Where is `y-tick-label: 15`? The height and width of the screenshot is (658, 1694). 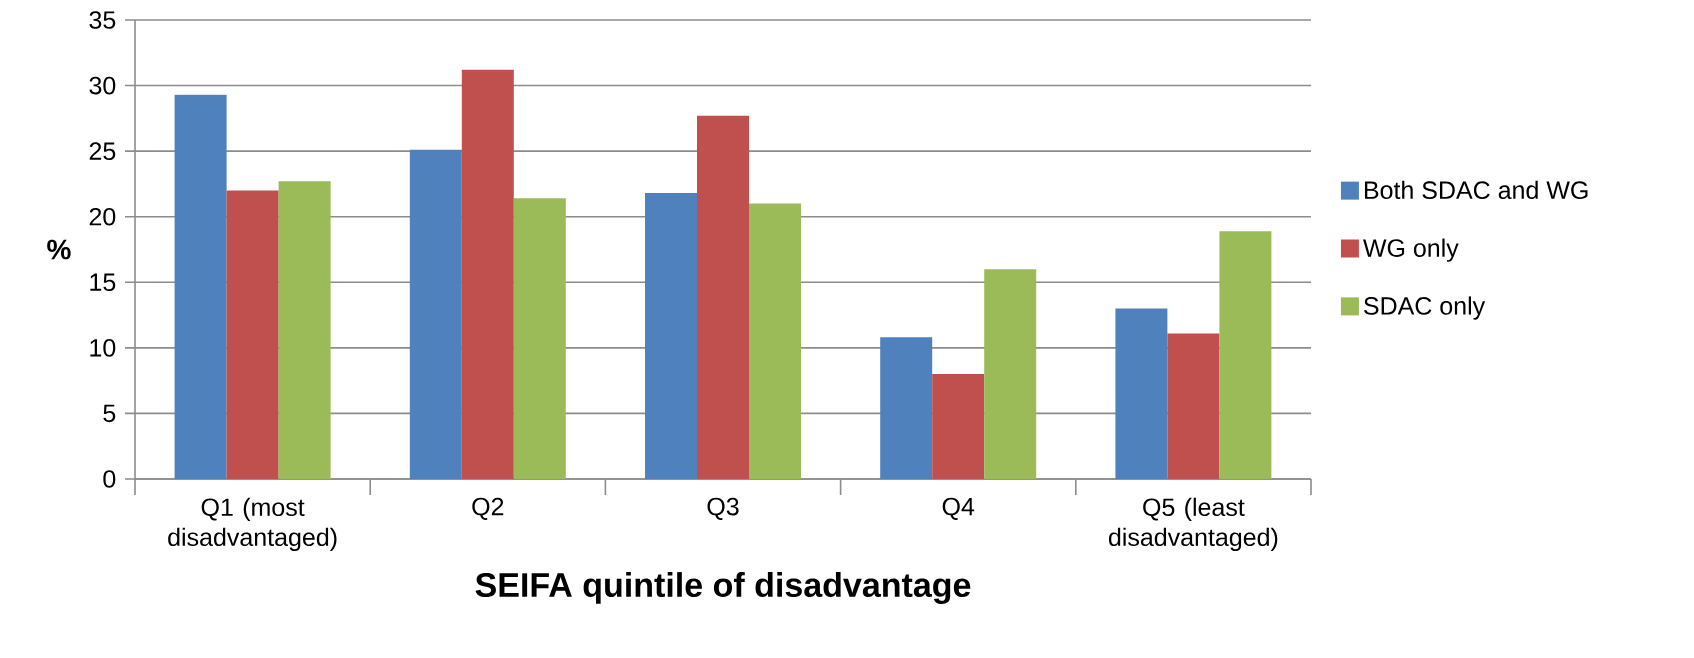 y-tick-label: 15 is located at coordinates (103, 282).